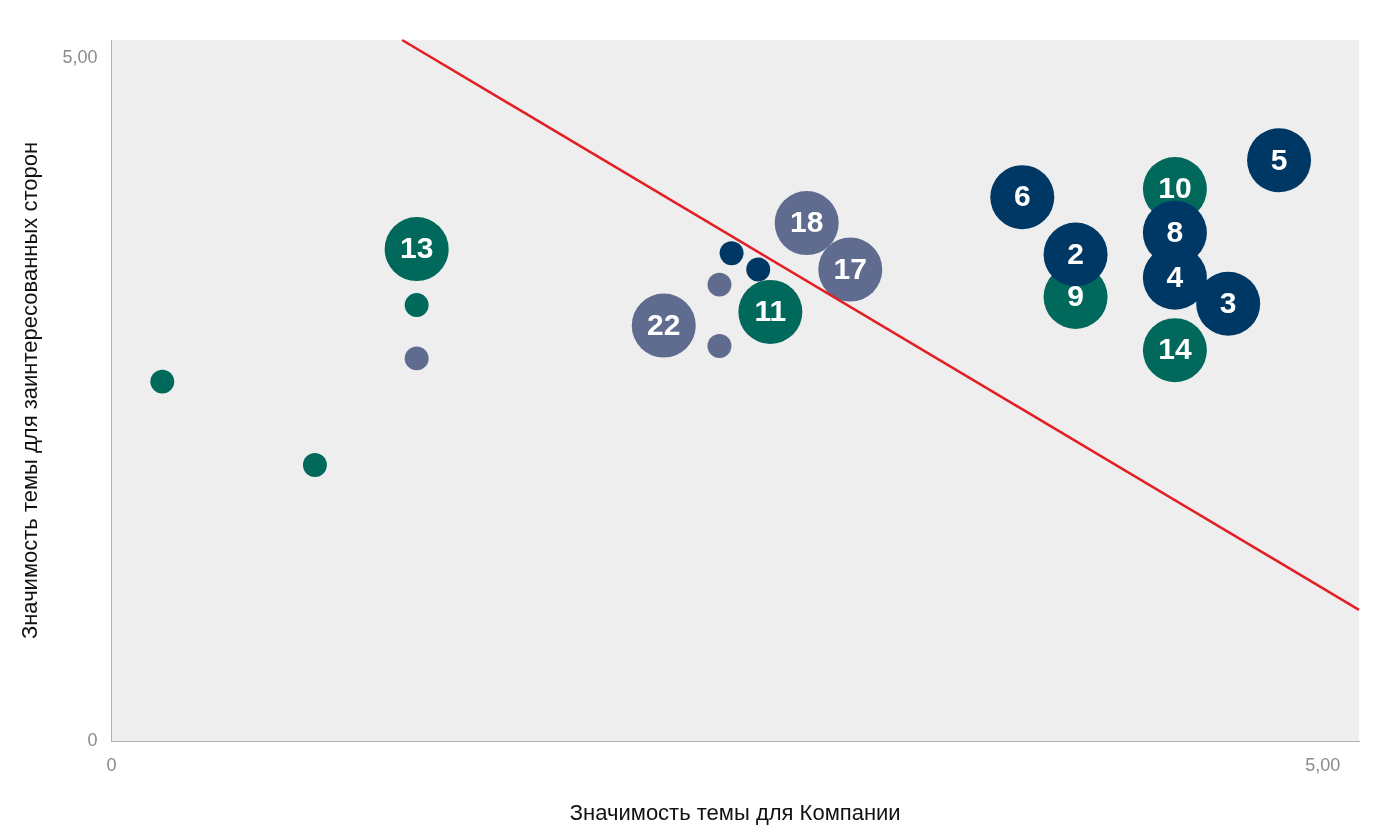 The width and height of the screenshot is (1399, 839). Describe the element at coordinates (1022, 196) in the screenshot. I see `annotation: 6` at that location.